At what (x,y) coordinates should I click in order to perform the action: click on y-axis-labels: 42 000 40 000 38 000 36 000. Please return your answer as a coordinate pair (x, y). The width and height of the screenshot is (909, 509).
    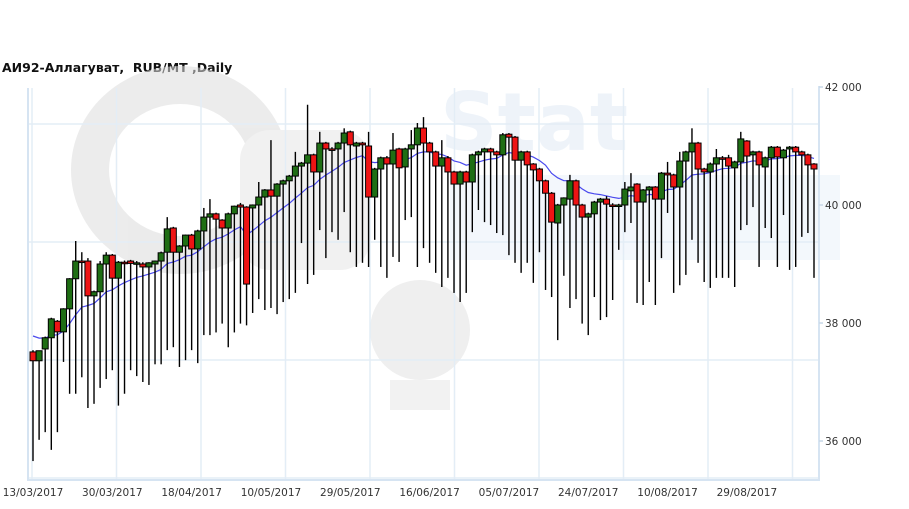
    Looking at the image, I should click on (840, 265).